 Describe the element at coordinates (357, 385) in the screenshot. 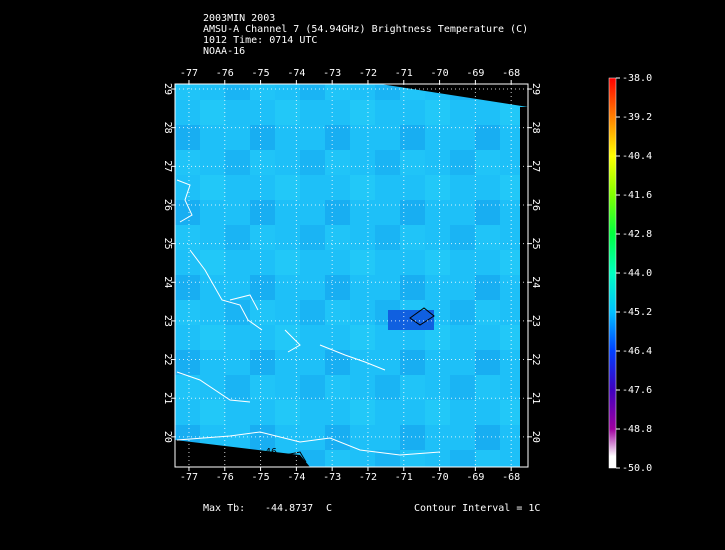

I see `contour` at that location.